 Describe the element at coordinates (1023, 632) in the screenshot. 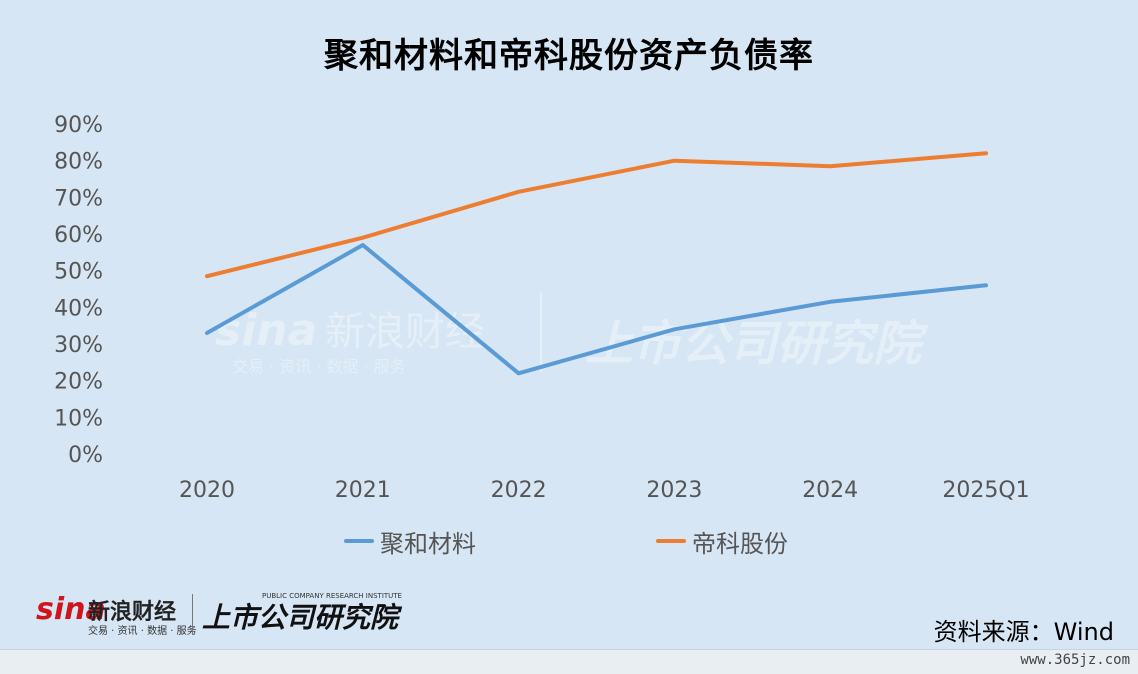

I see `source-note: 资料来源：Wind` at that location.